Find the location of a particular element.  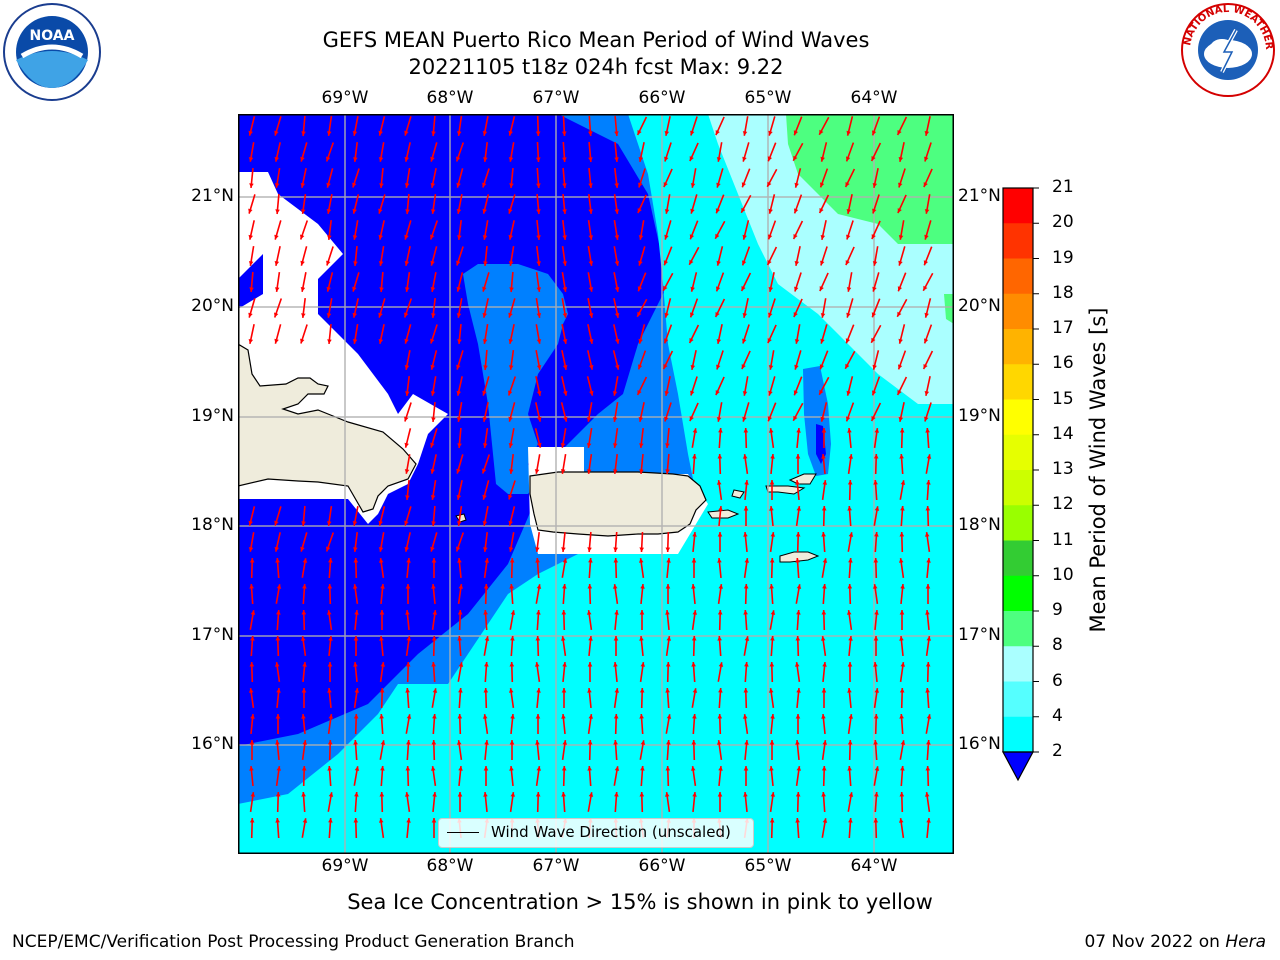

colorbar-swatch is located at coordinates (1018, 699).